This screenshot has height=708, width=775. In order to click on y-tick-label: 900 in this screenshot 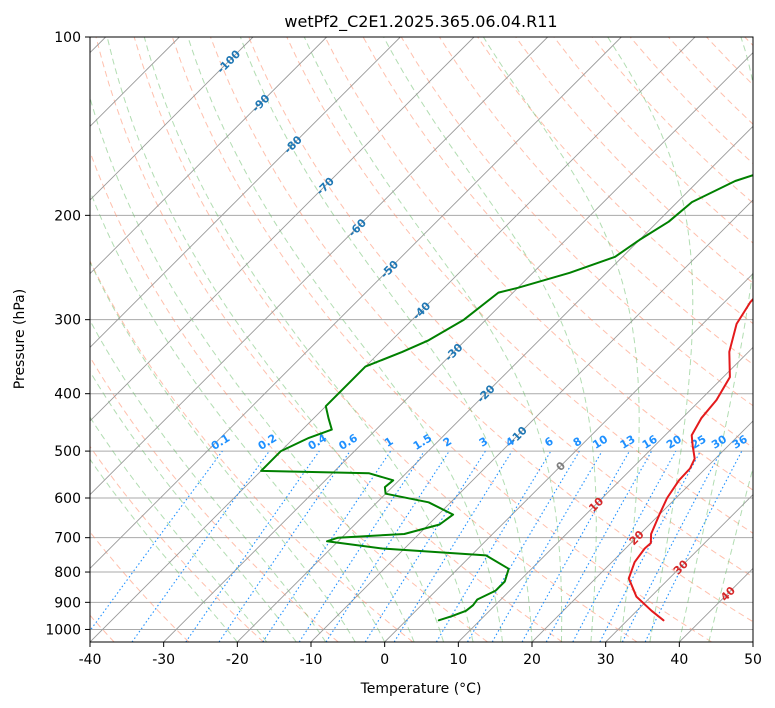, I will do `click(67, 603)`.